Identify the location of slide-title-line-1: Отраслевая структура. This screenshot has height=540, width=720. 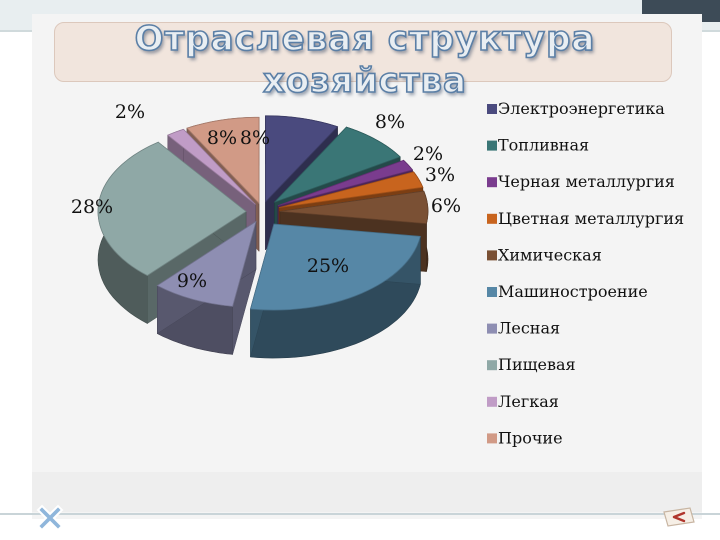
(365, 39).